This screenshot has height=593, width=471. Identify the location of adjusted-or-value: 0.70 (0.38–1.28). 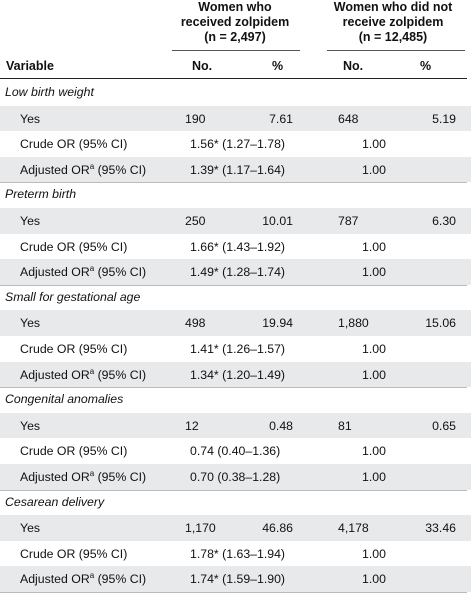
(235, 477).